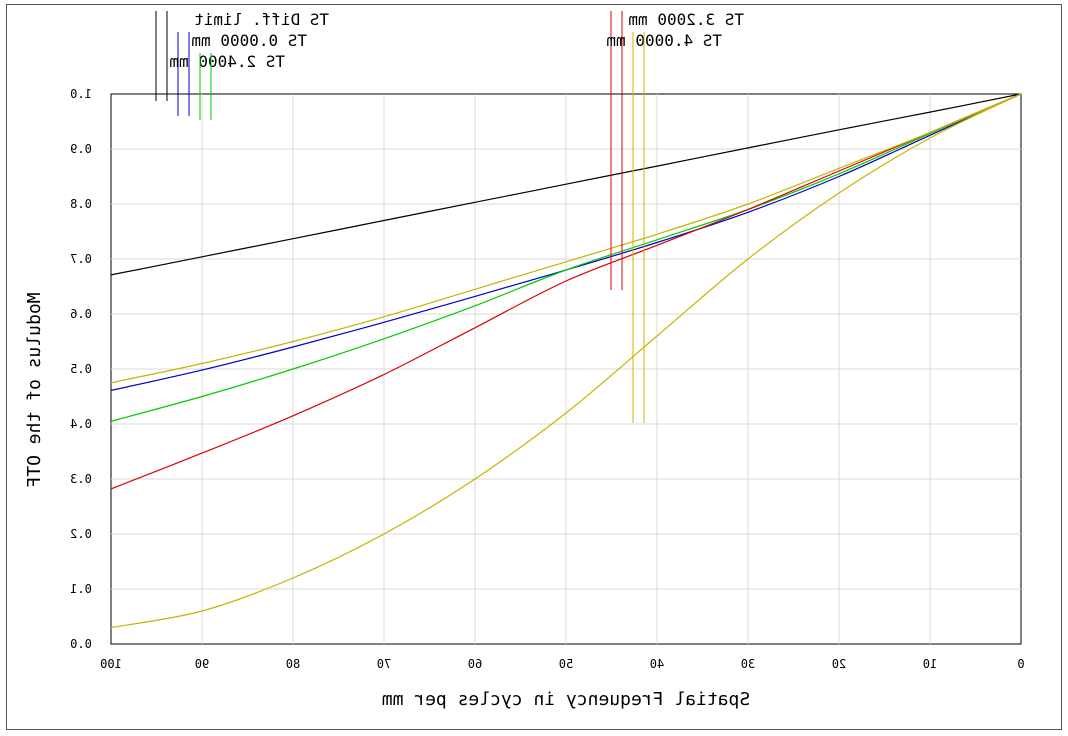  Describe the element at coordinates (566, 664) in the screenshot. I see `x-tick-label: 50` at that location.